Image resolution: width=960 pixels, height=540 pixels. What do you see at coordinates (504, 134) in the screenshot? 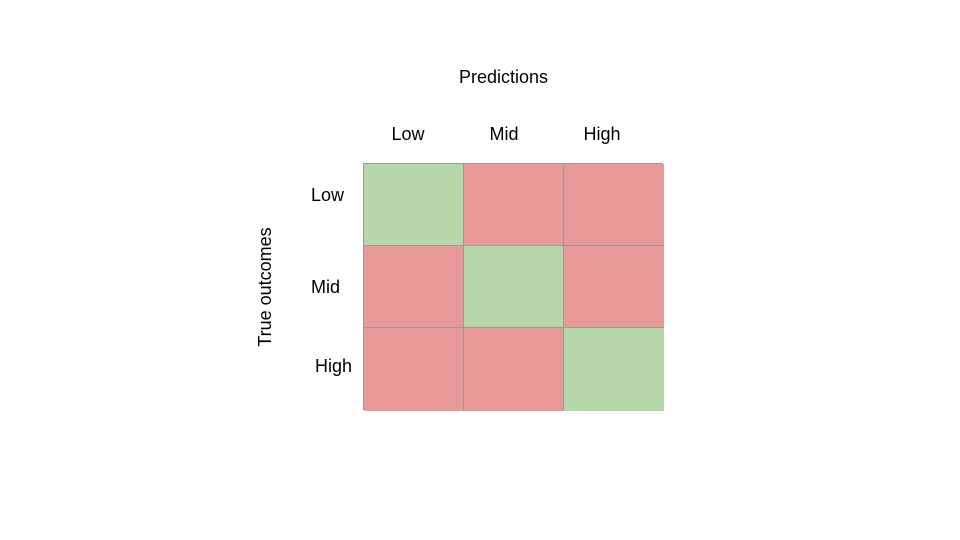
I see `column-label-mid: Mid` at bounding box center [504, 134].